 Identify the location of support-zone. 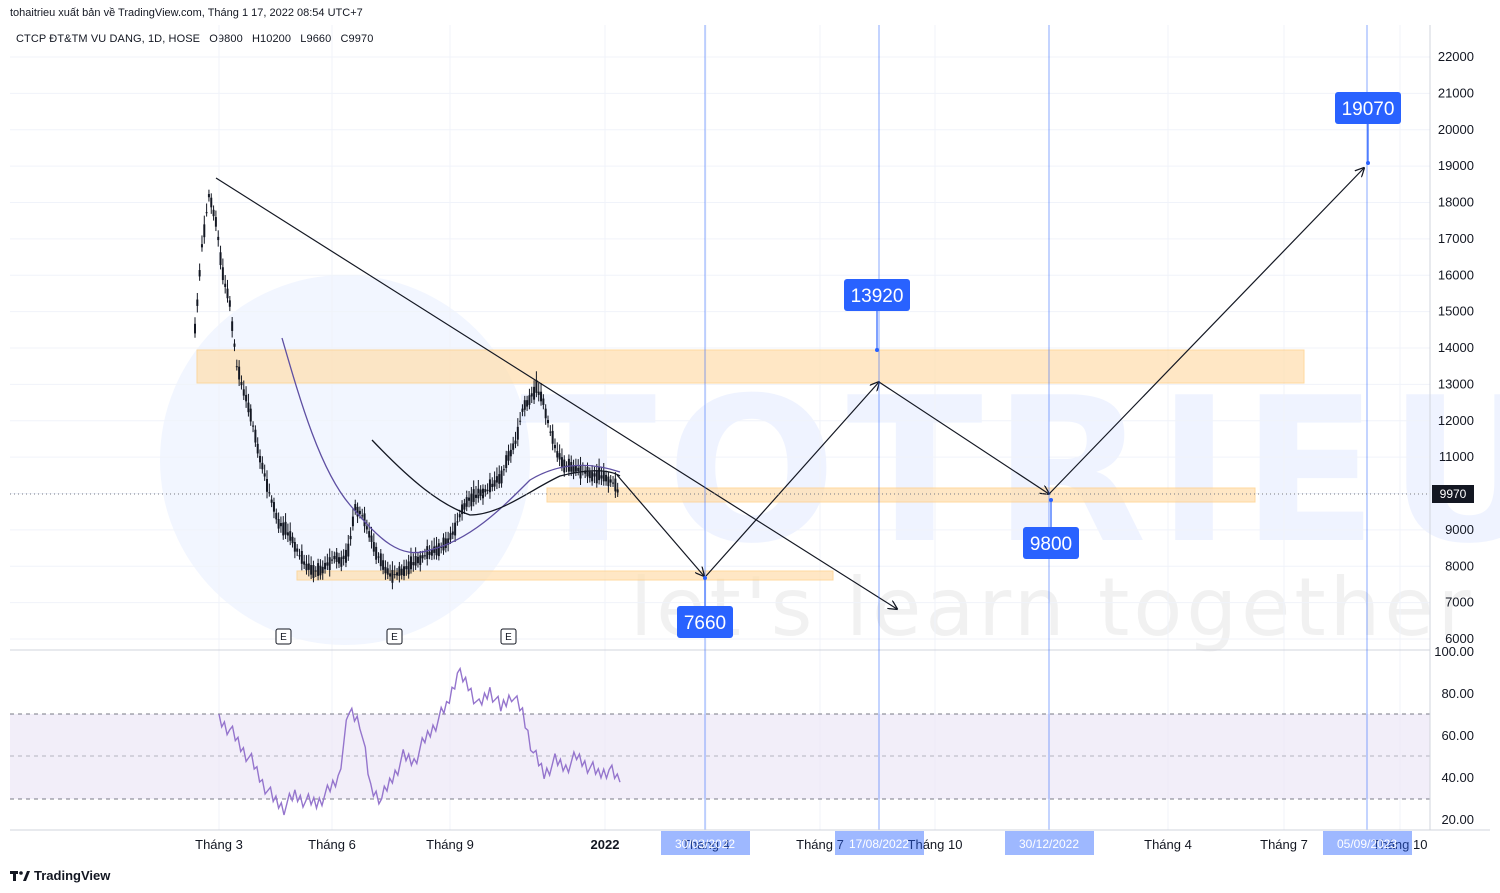
(565, 575).